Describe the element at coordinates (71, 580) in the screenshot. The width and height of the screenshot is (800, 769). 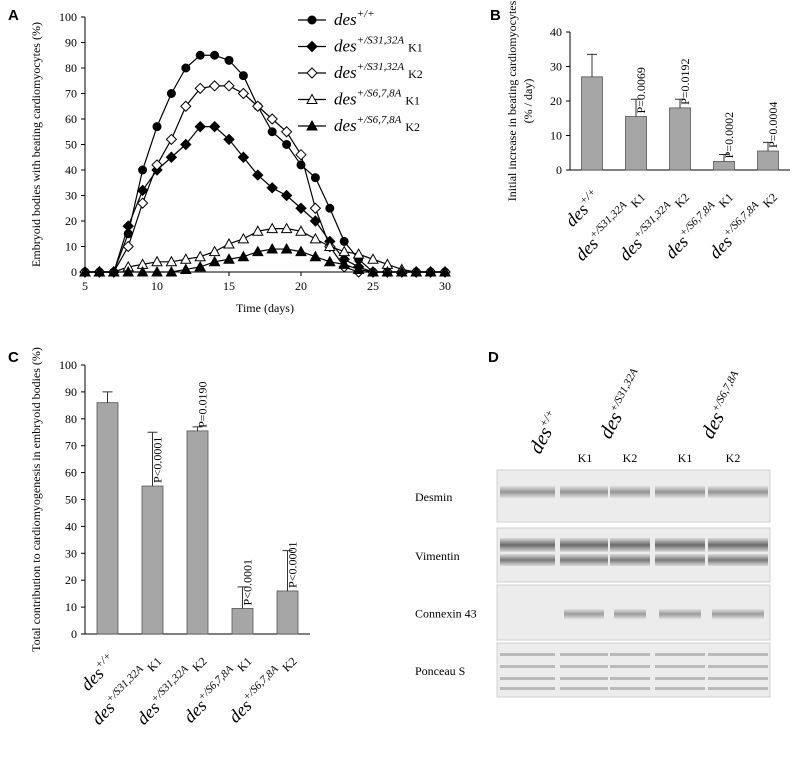
I see `y-tick-label: 20` at that location.